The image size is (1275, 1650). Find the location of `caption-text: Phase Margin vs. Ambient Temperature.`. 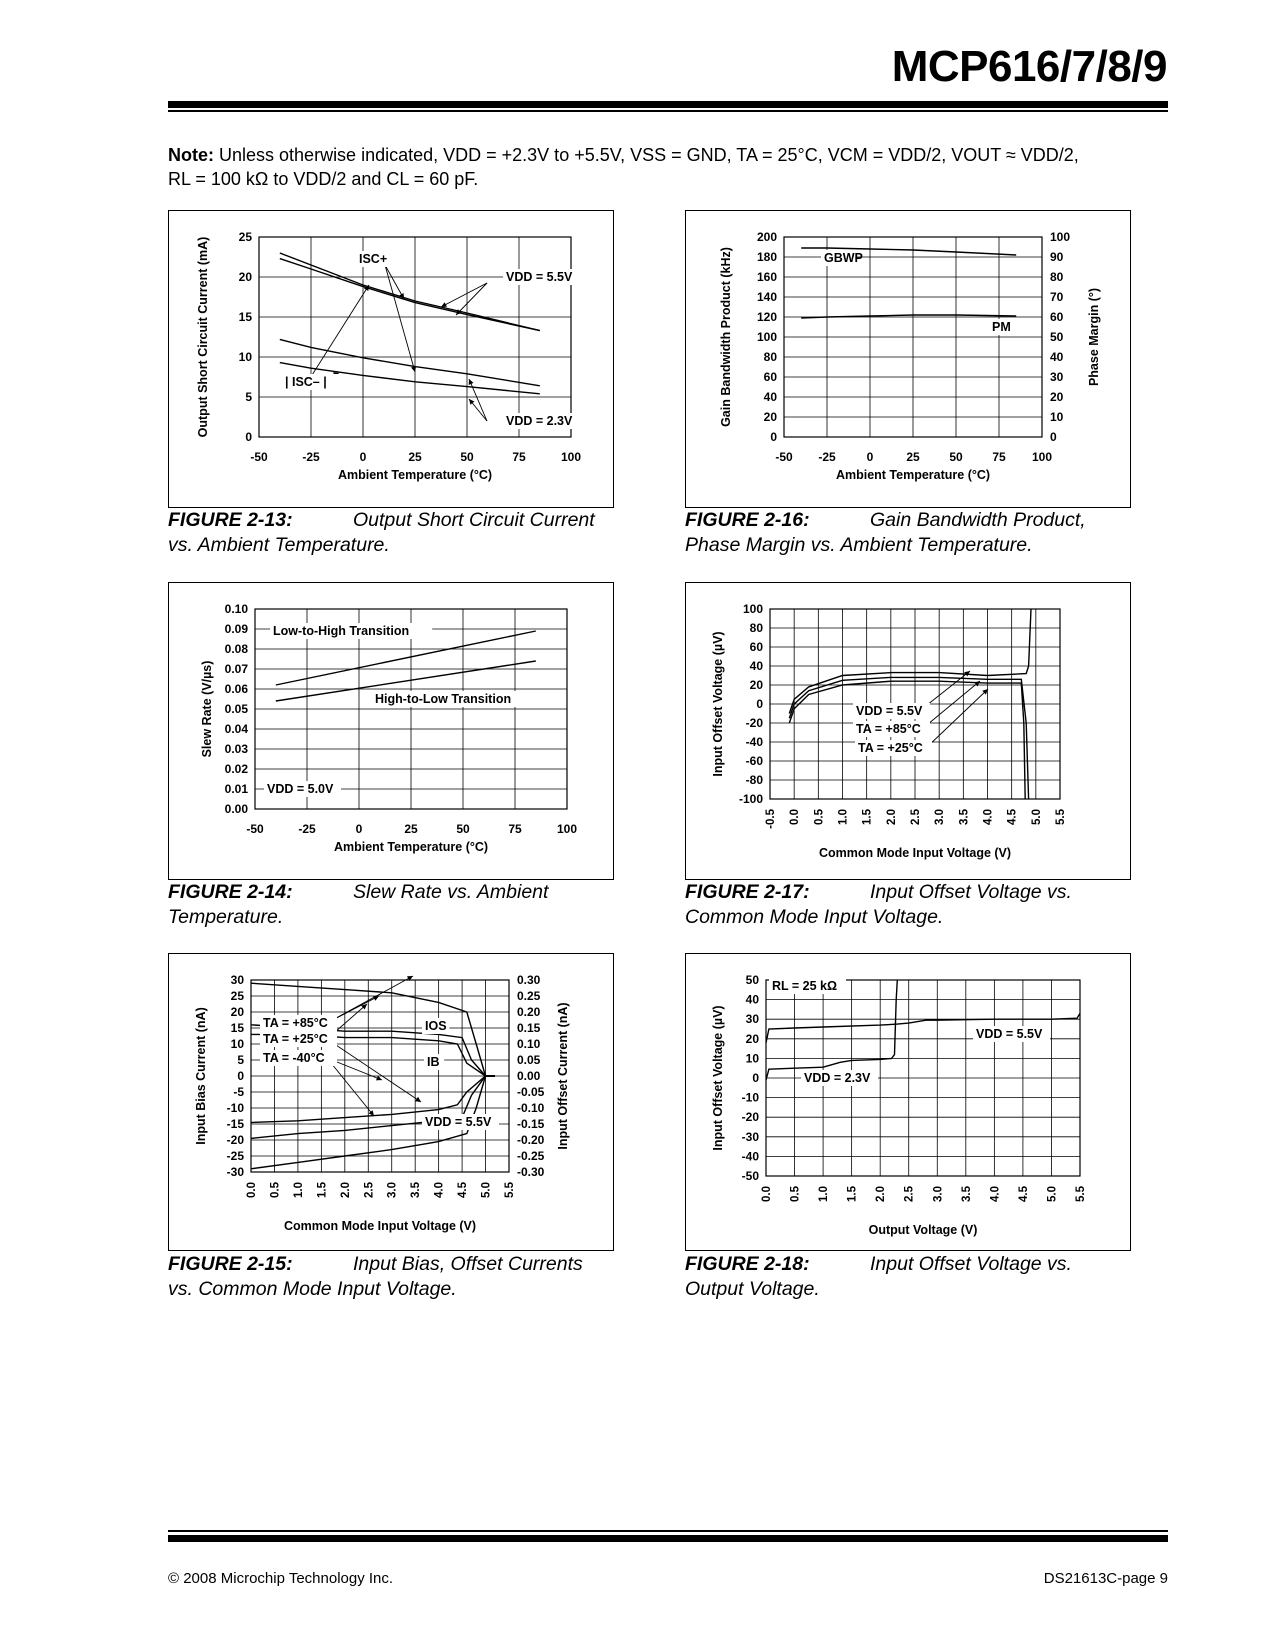

caption-text: Phase Margin vs. Ambient Temperature. is located at coordinates (859, 545).